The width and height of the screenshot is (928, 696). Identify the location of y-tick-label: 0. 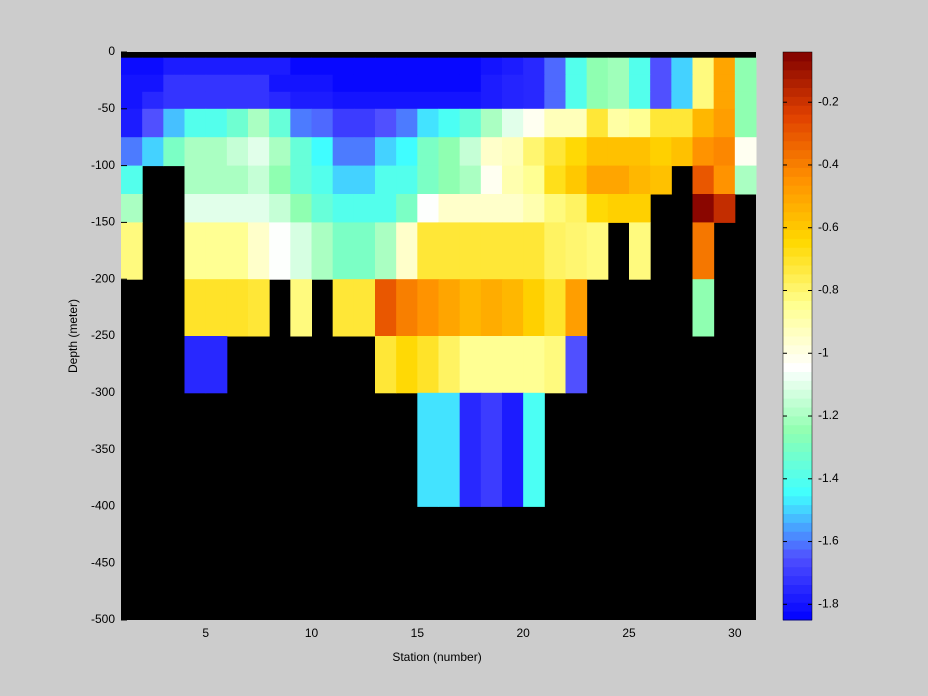
(111, 51).